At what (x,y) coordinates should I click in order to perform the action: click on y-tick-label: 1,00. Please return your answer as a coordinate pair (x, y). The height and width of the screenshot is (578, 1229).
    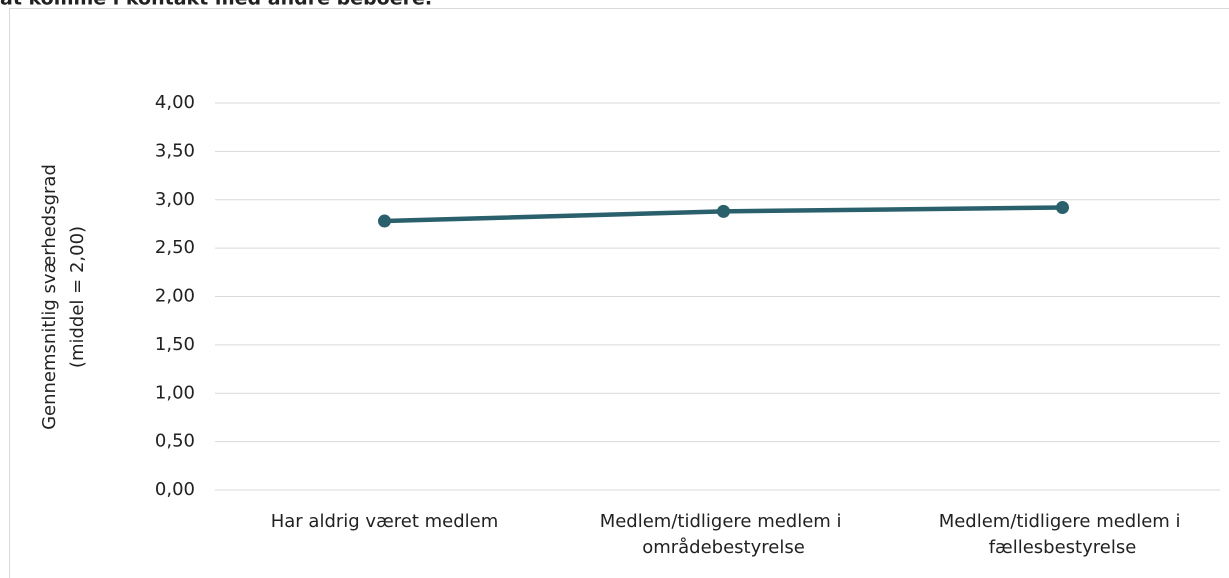
    Looking at the image, I should click on (175, 392).